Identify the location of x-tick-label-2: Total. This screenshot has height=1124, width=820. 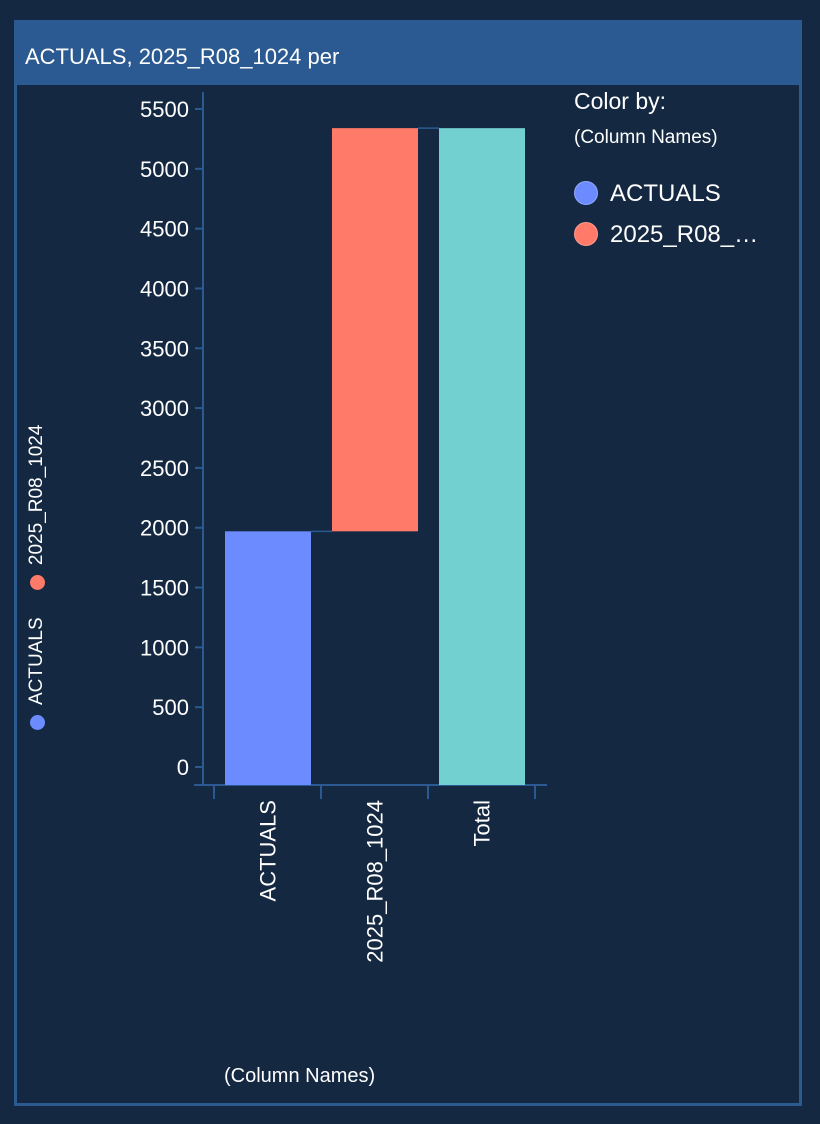
(482, 823).